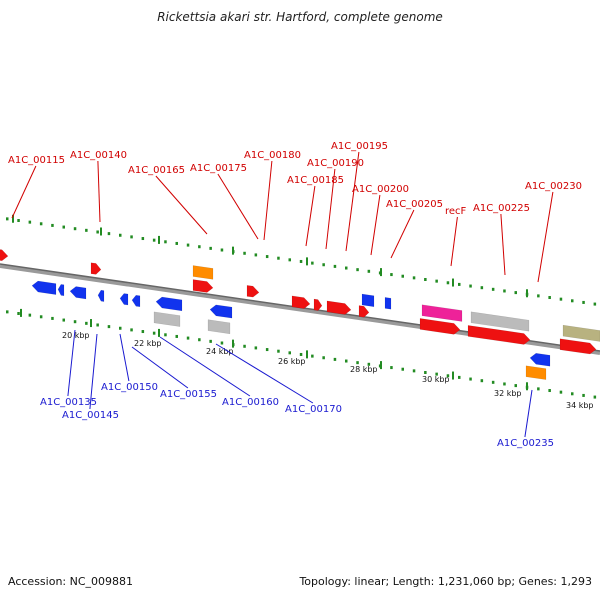 The height and width of the screenshot is (600, 600). What do you see at coordinates (368, 300) in the screenshot?
I see `gene-box` at bounding box center [368, 300].